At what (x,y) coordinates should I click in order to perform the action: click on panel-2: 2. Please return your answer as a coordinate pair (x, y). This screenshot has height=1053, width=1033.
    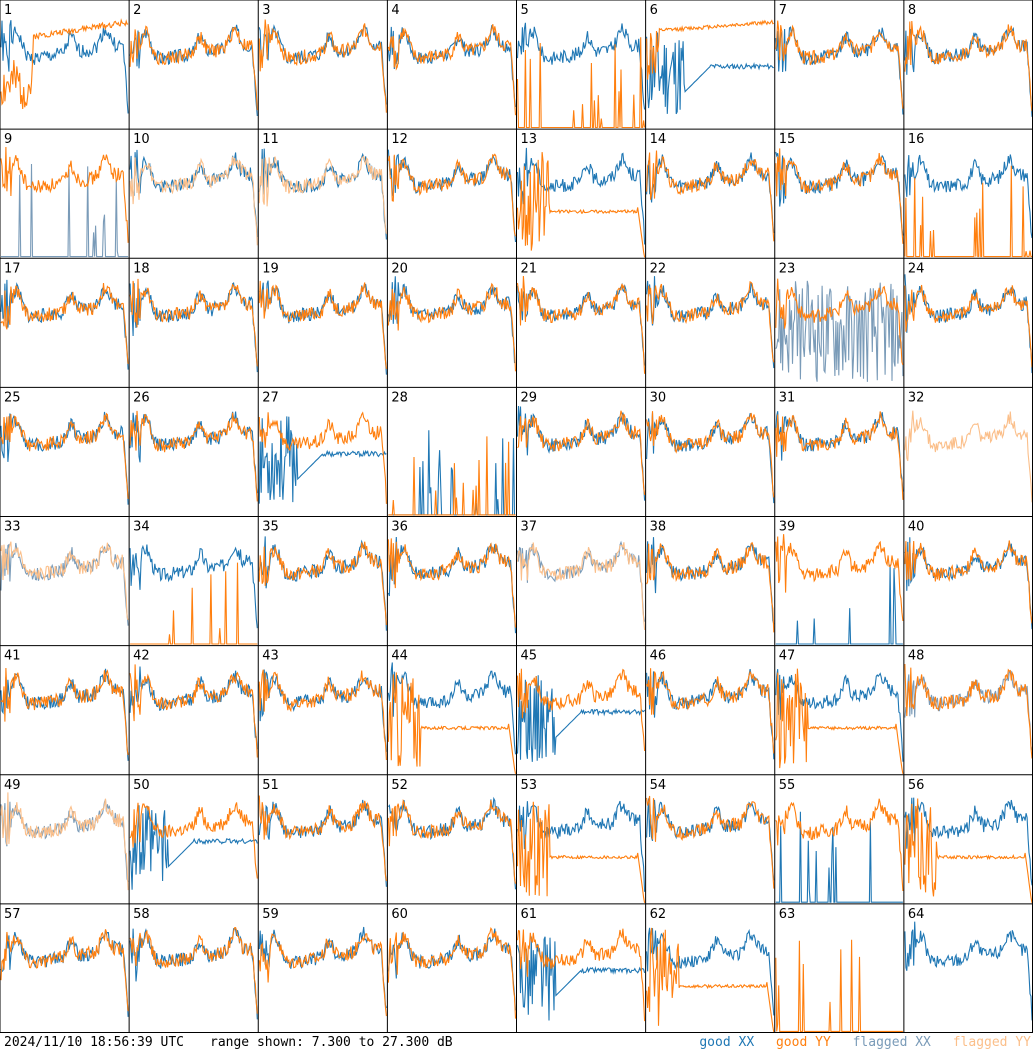
    Looking at the image, I should click on (193, 60).